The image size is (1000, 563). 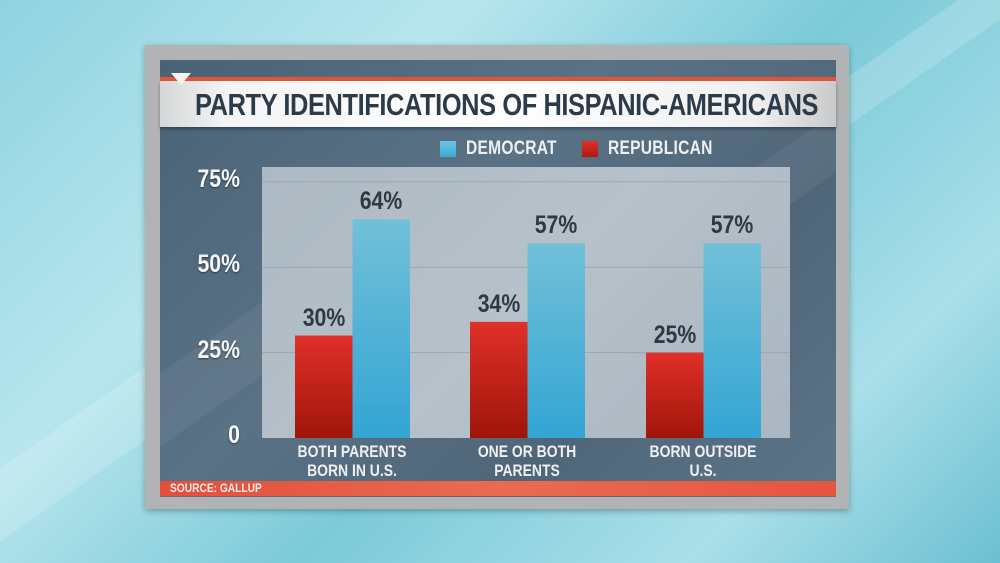 I want to click on legend-item-republican: REPUBLICAN, so click(x=659, y=148).